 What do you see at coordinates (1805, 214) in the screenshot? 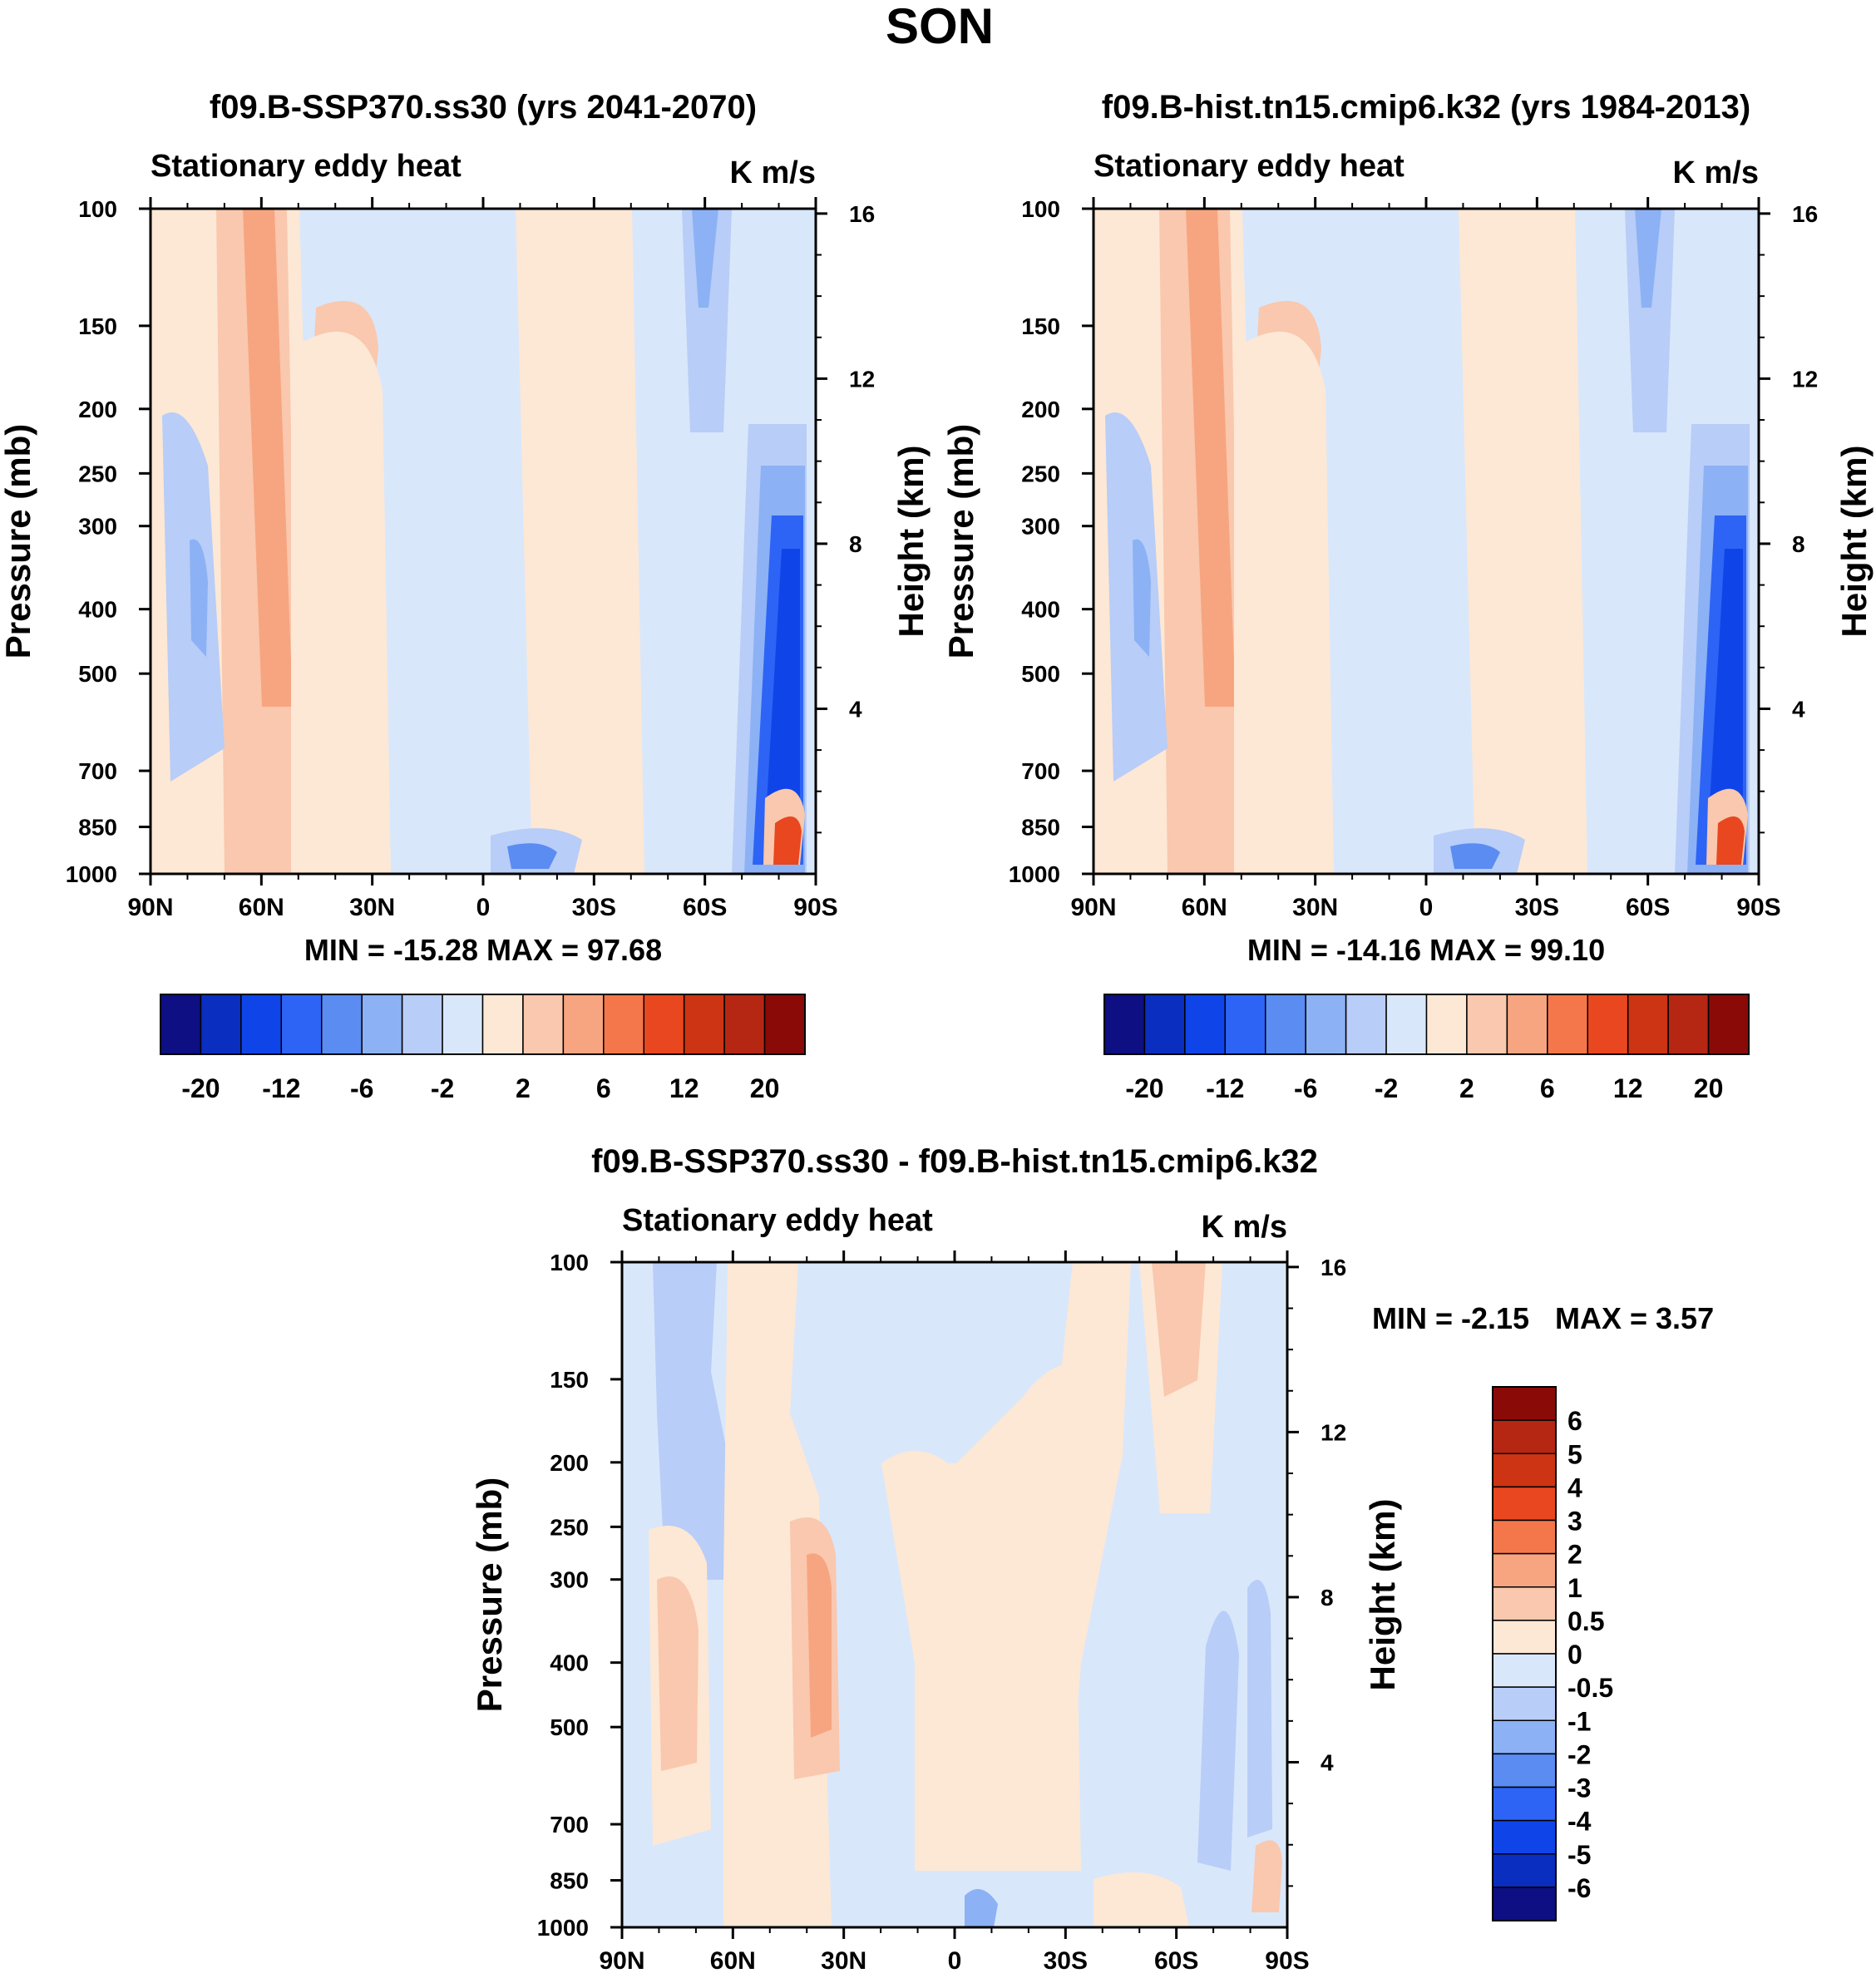
I see `panel-historical-ytick-right-label: 16` at bounding box center [1805, 214].